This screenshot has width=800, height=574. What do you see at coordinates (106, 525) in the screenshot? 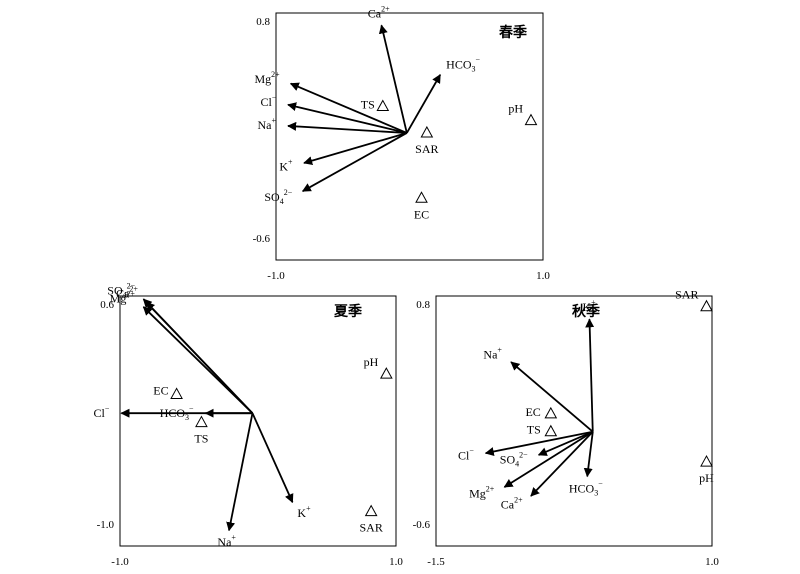
I see `y-tick-label: -1.0` at bounding box center [106, 525].